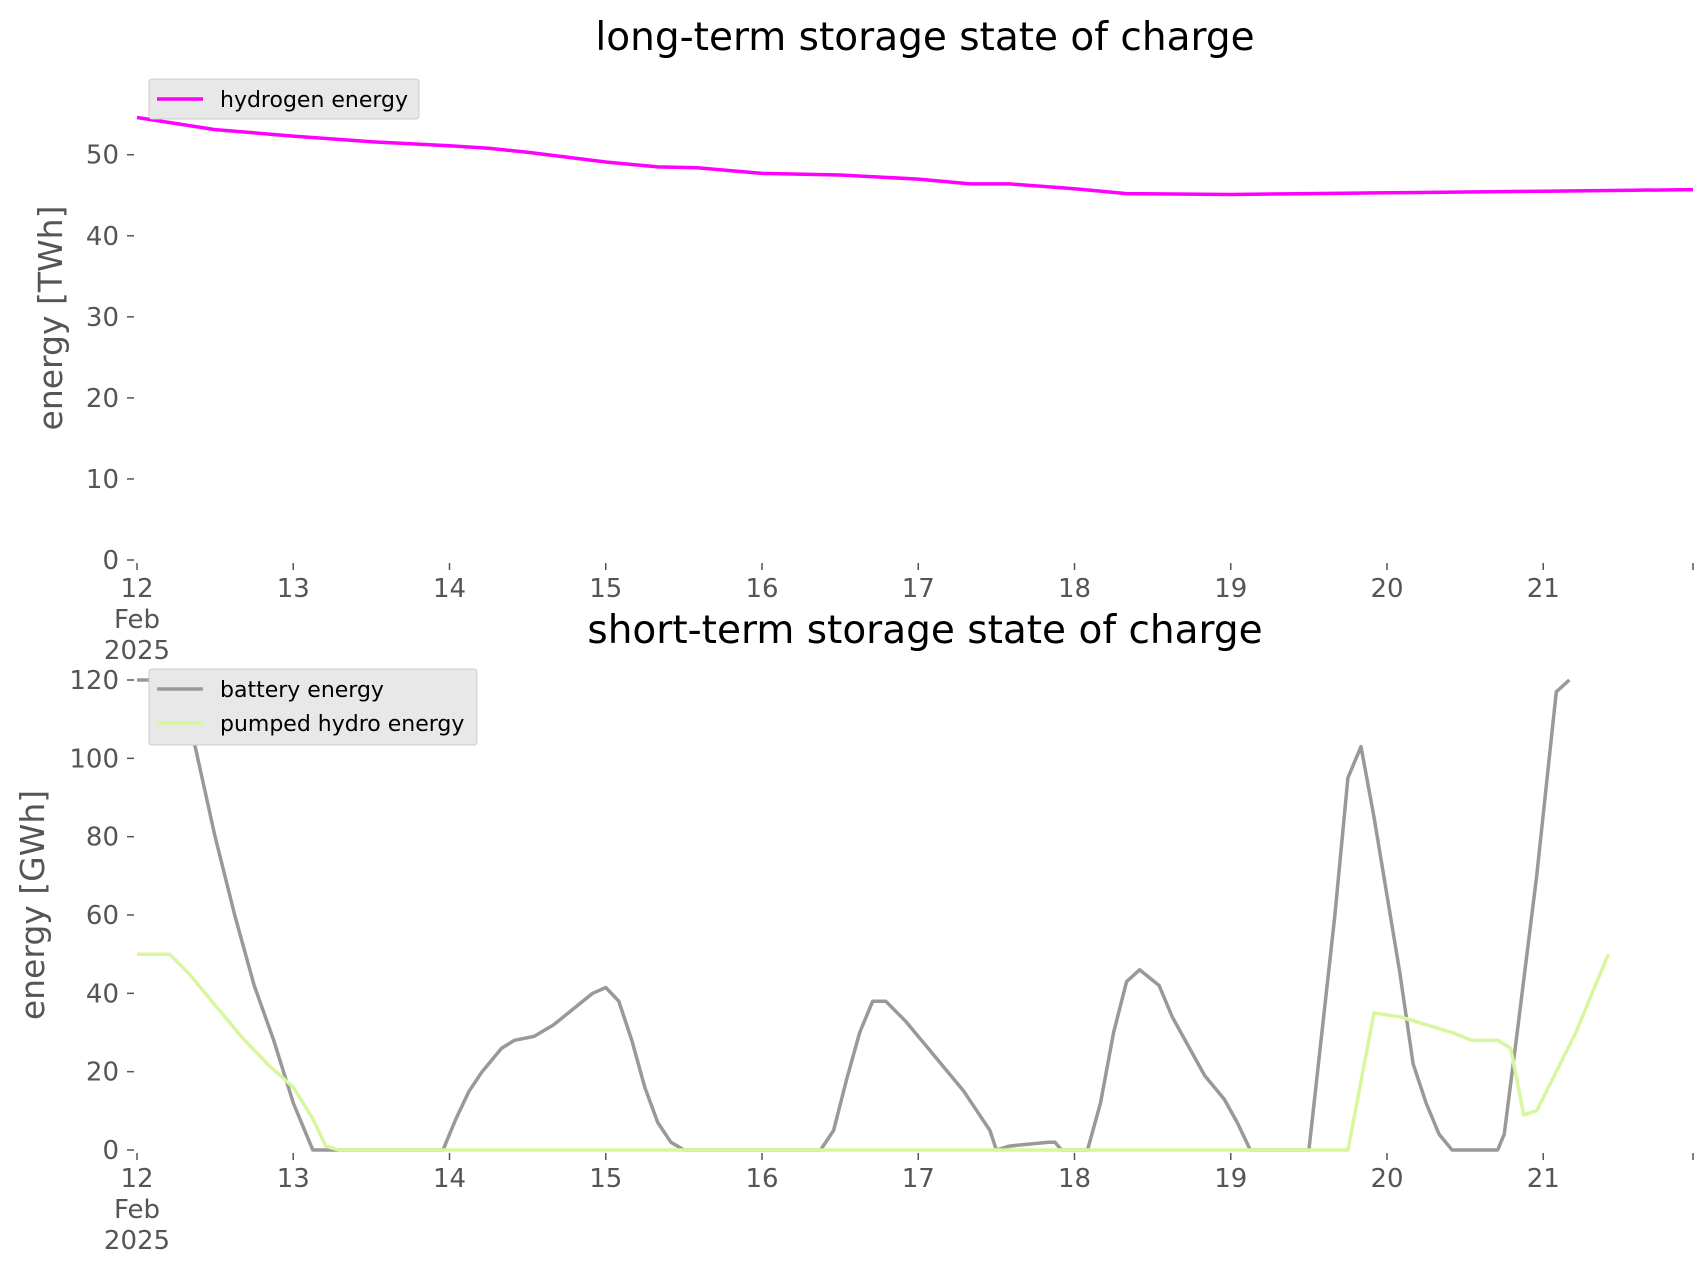 This screenshot has width=1706, height=1277. I want to click on y-tick-label: 10, so click(102, 480).